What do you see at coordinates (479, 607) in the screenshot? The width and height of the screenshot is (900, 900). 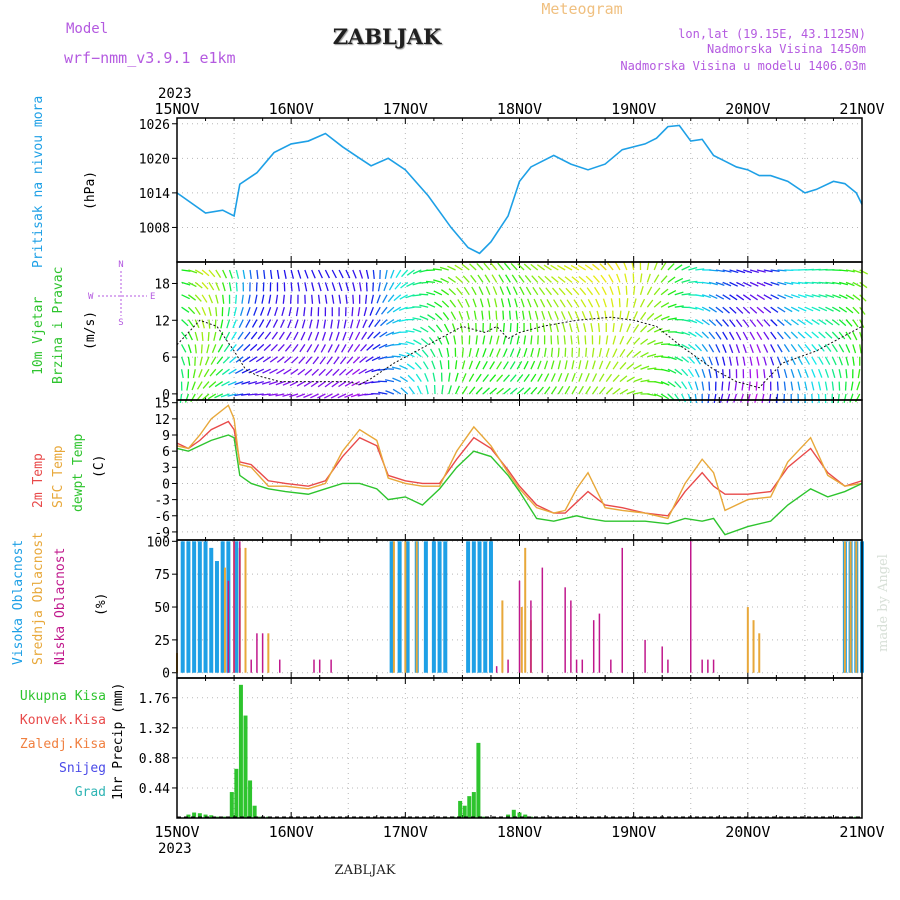 I see `high-cloud-bar` at bounding box center [479, 607].